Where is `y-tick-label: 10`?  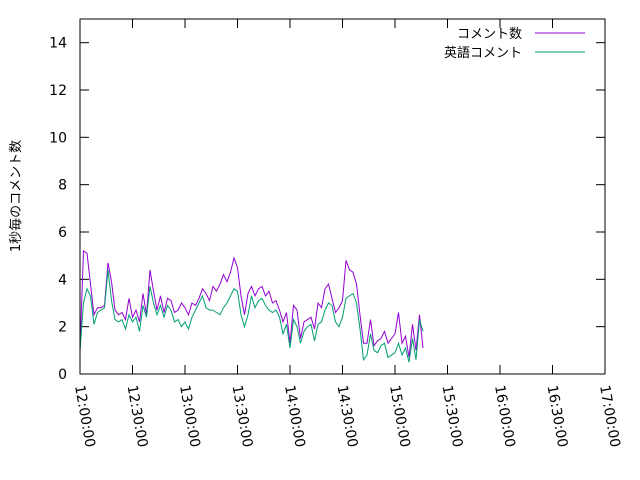 y-tick-label: 10 is located at coordinates (58, 138).